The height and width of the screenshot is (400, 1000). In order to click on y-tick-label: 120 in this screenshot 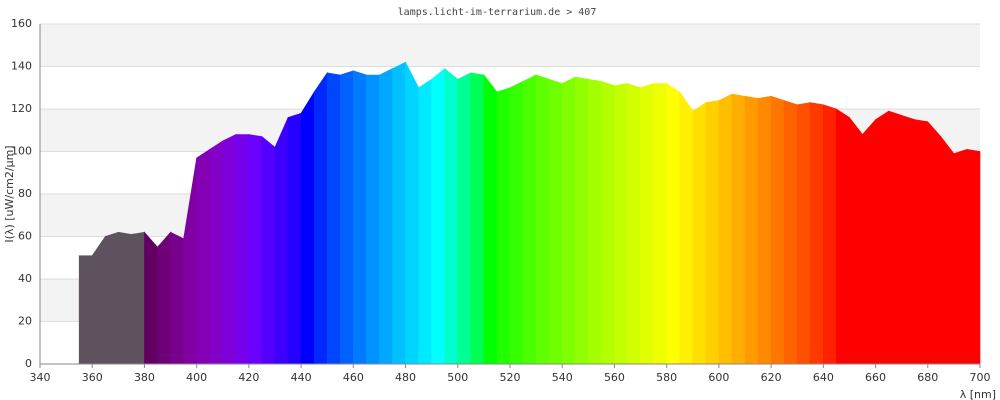, I will do `click(21, 108)`.